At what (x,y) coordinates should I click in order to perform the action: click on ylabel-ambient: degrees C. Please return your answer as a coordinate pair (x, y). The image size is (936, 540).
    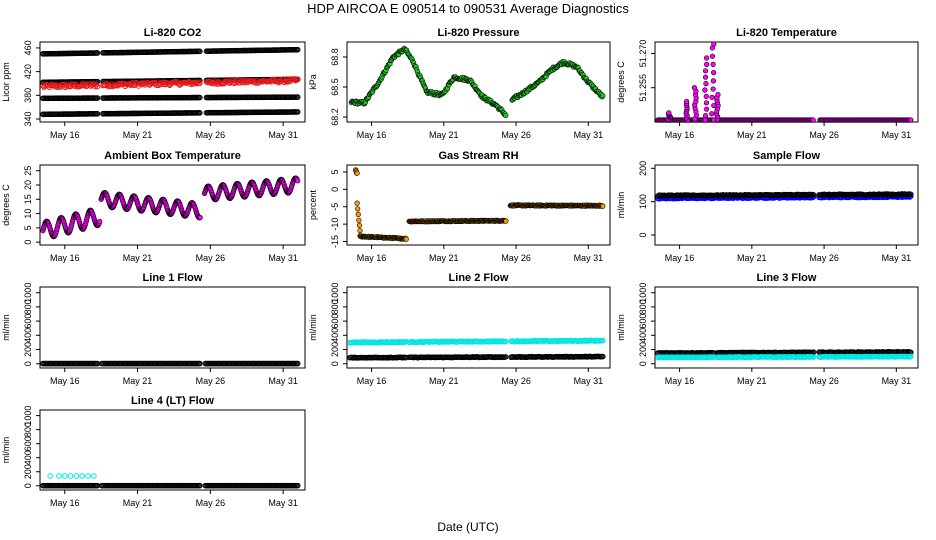
    Looking at the image, I should click on (6, 205).